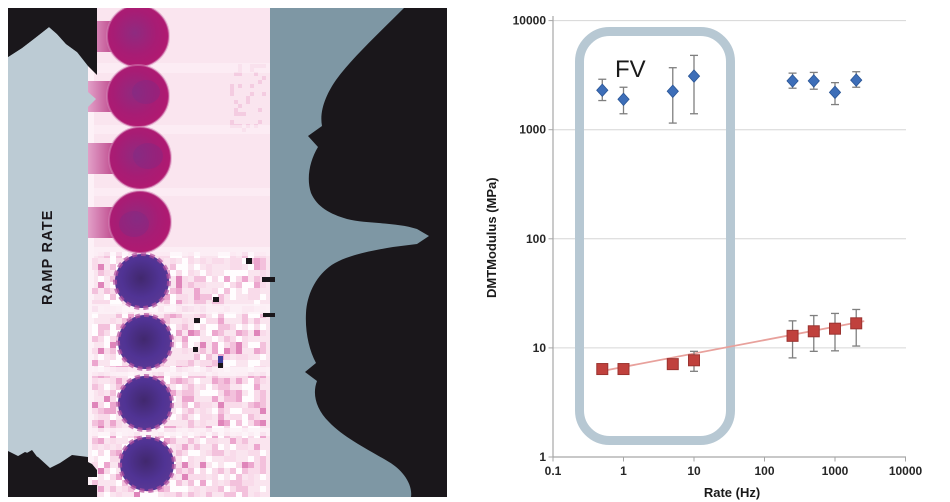 Image resolution: width=950 pixels, height=502 pixels. Describe the element at coordinates (376, 252) in the screenshot. I see `black-blob-region` at that location.